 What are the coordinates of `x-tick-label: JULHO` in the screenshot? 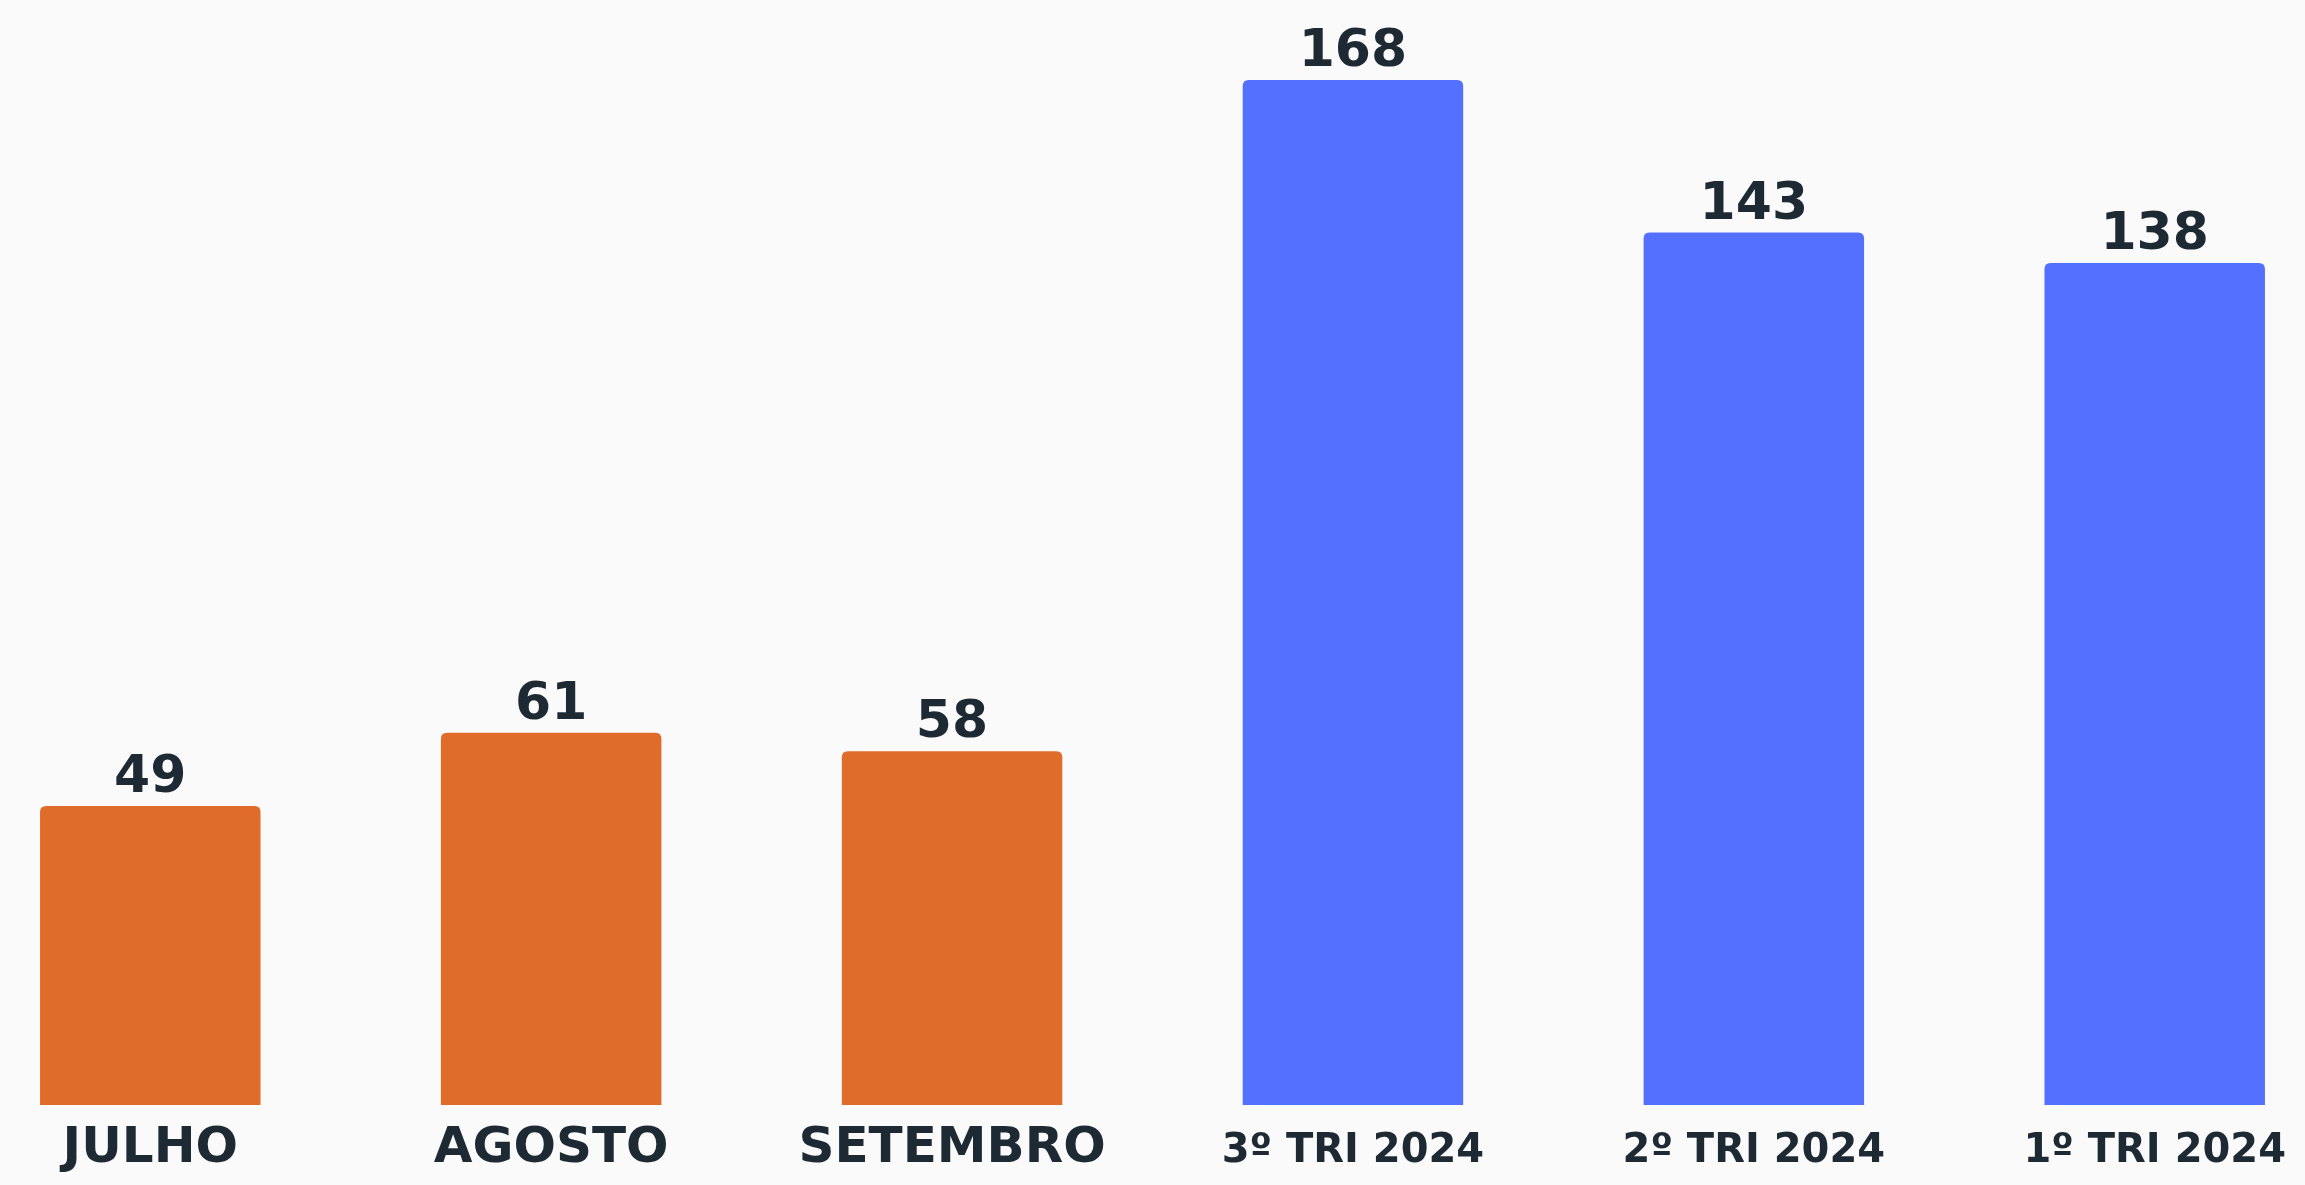 It's located at (148, 1145).